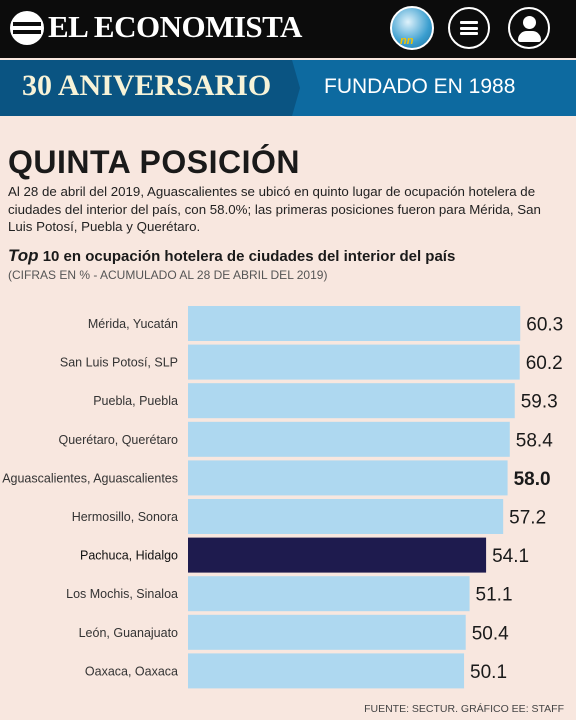  What do you see at coordinates (27, 28) in the screenshot?
I see `globe-logo-icon` at bounding box center [27, 28].